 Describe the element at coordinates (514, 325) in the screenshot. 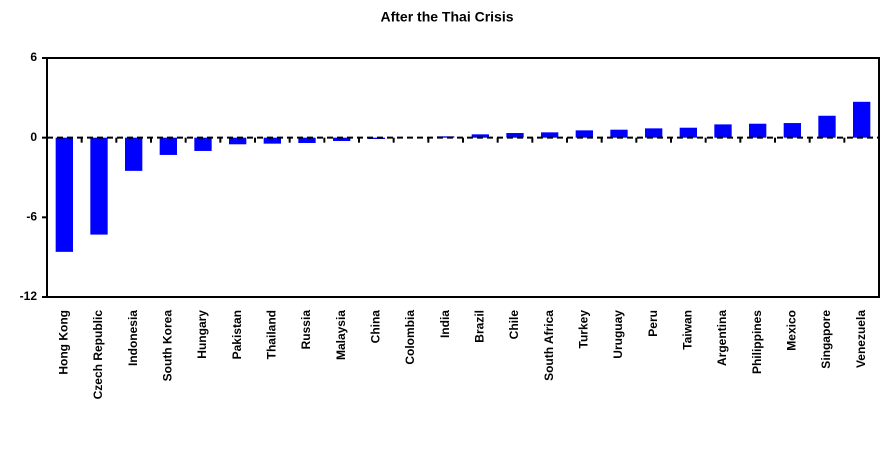

I see `x-tick-label: Chile` at that location.